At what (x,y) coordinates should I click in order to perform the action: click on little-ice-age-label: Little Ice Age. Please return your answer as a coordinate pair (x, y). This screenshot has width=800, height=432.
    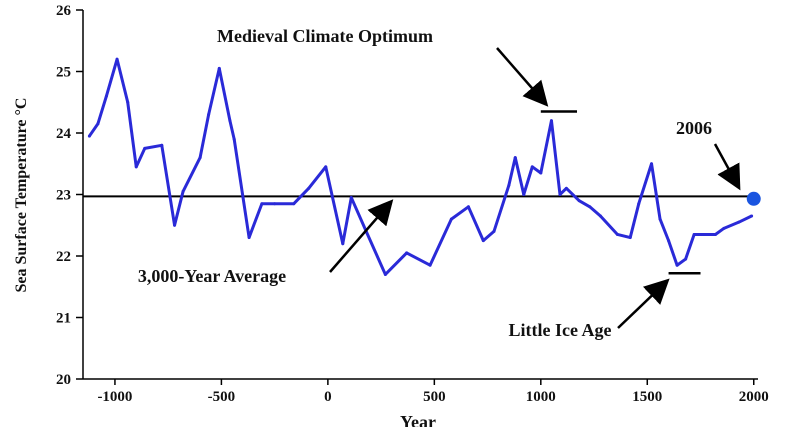
    Looking at the image, I should click on (560, 330).